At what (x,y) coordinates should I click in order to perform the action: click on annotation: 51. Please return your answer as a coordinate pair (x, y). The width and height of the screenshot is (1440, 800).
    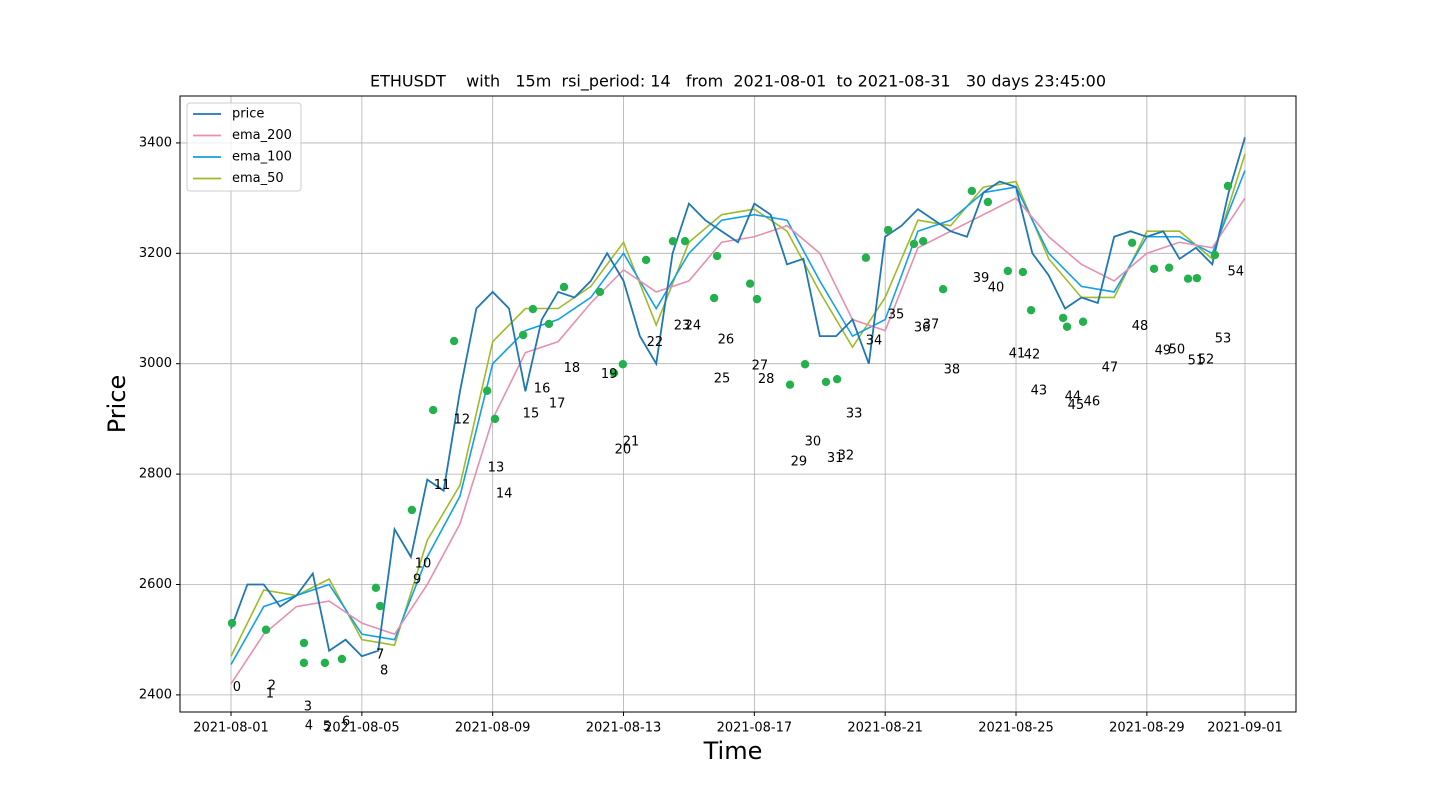
    Looking at the image, I should click on (1196, 360).